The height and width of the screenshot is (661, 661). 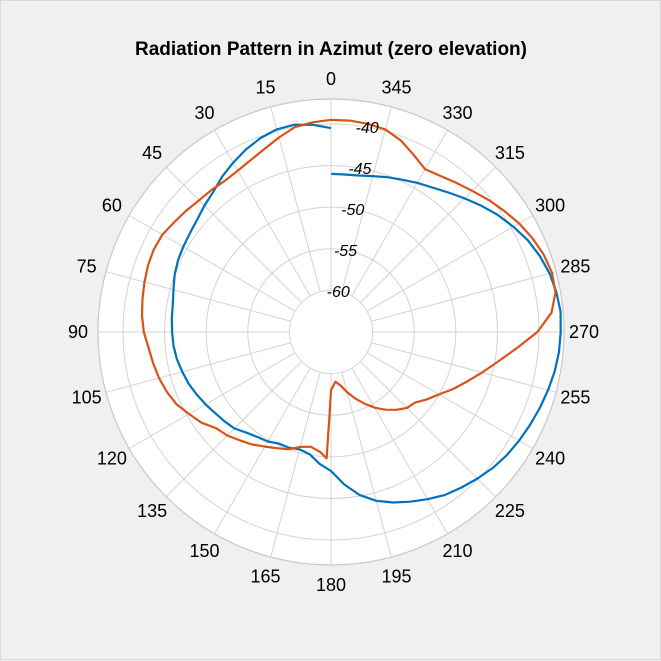 I want to click on r-tick-label: -50, so click(x=352, y=210).